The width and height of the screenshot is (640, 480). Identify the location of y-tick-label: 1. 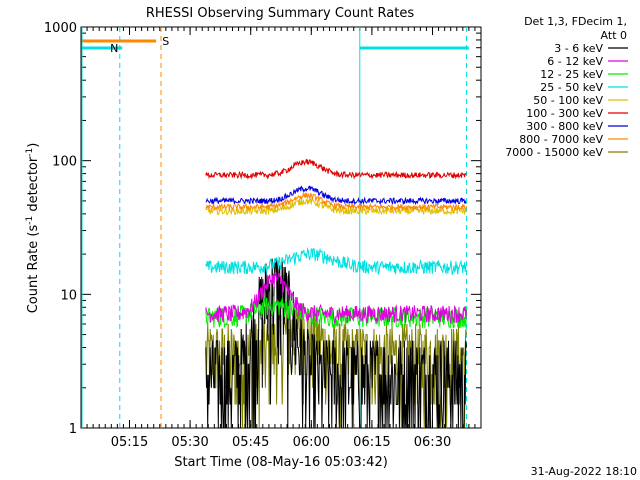
(73, 429).